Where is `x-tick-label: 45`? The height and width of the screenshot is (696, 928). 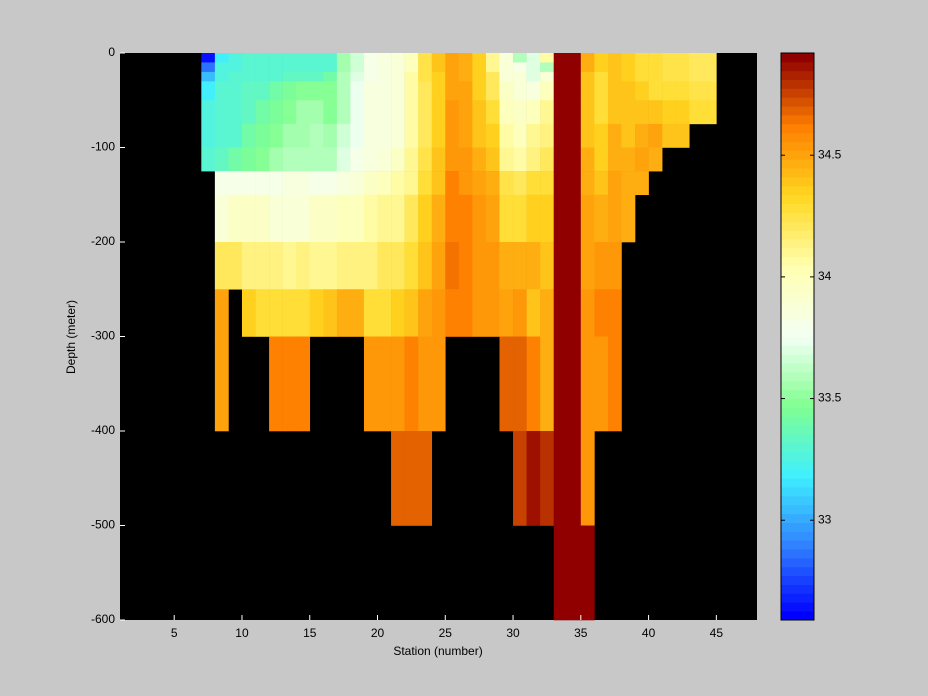
x-tick-label: 45 is located at coordinates (717, 633).